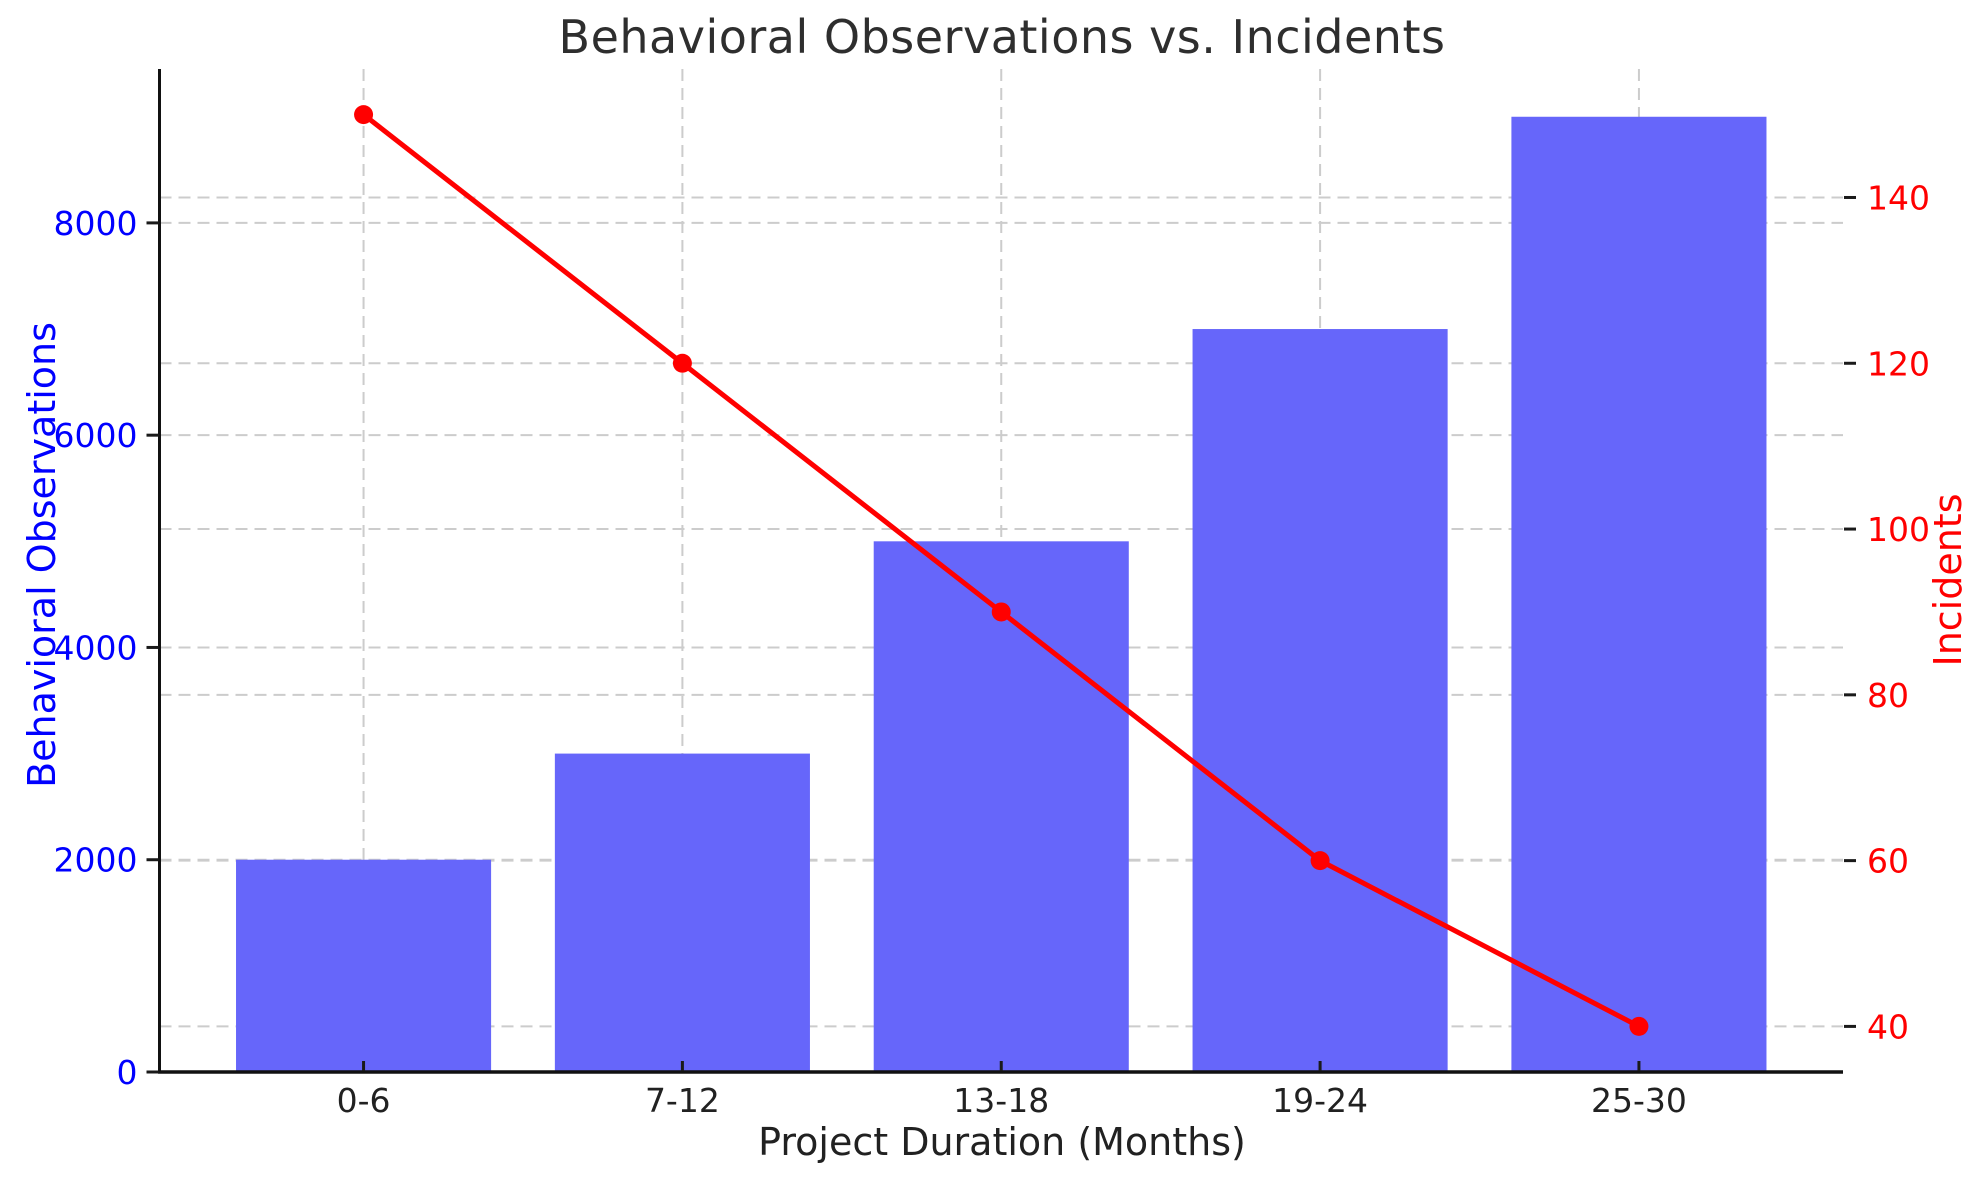  Describe the element at coordinates (1898, 529) in the screenshot. I see `right-tick-label: 100` at that location.